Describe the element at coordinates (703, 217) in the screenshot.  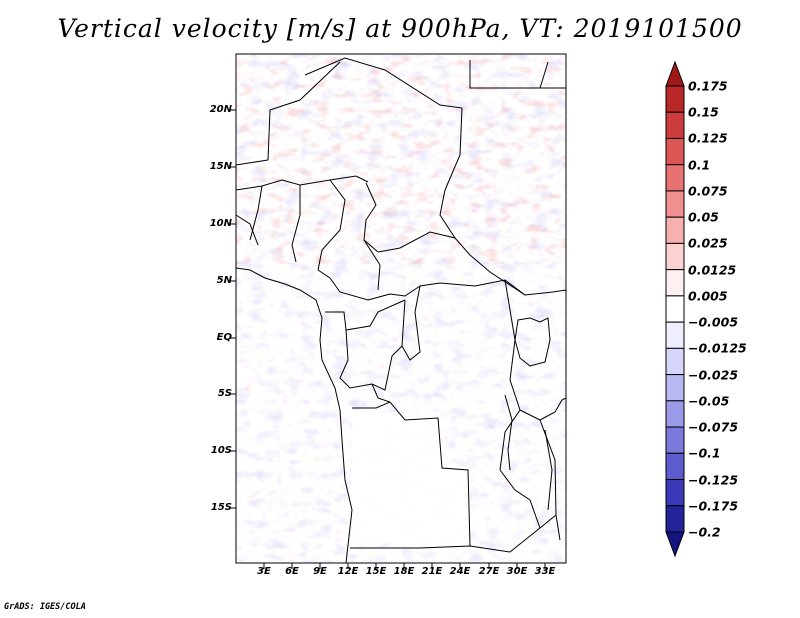
I see `colorbar-level-label: 0.05` at that location.